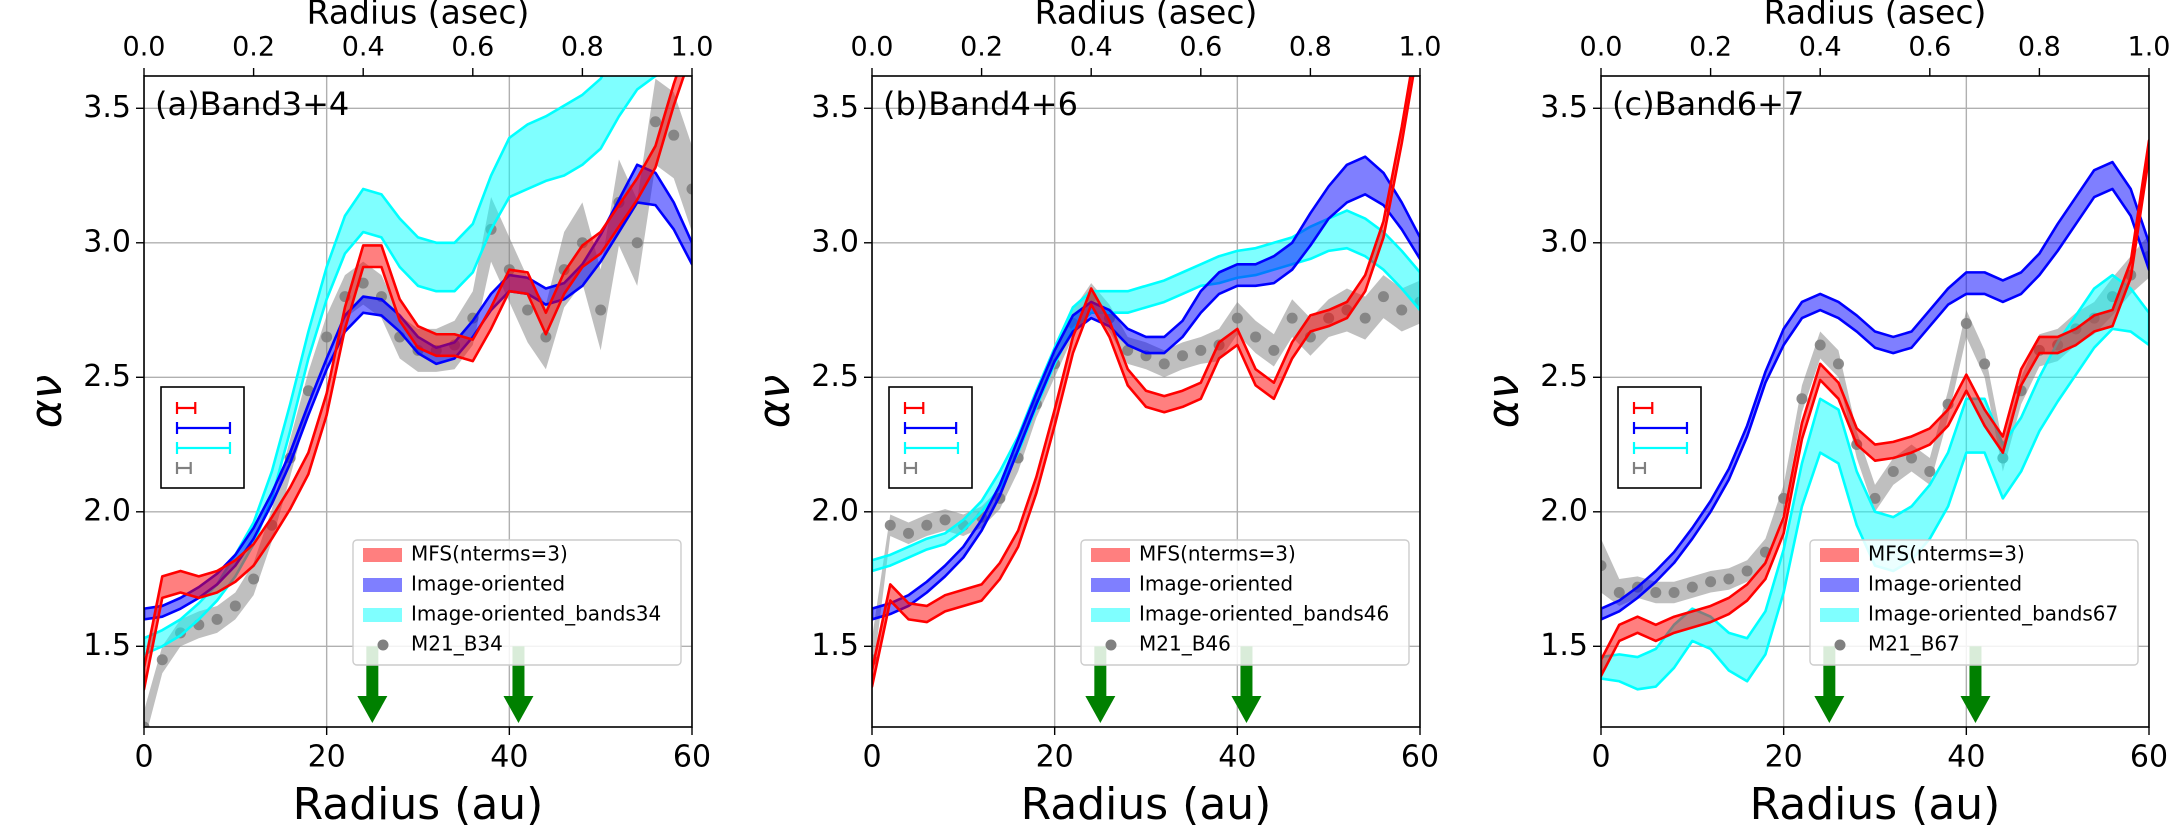  I want to click on x-tick-label: 0, so click(1600, 757).